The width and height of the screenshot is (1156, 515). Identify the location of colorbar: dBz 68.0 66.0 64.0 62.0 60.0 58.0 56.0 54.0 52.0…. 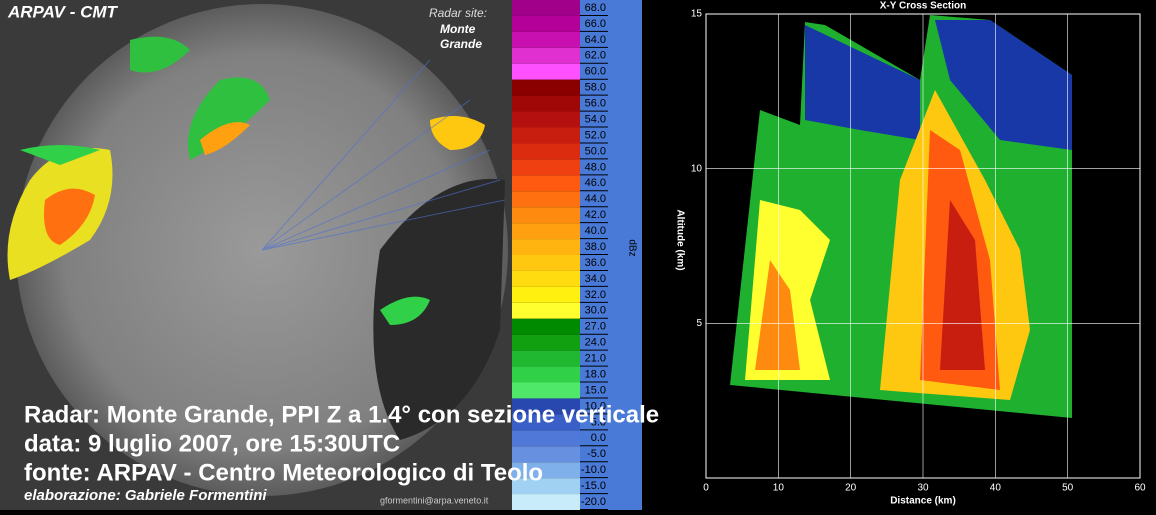
(577, 255).